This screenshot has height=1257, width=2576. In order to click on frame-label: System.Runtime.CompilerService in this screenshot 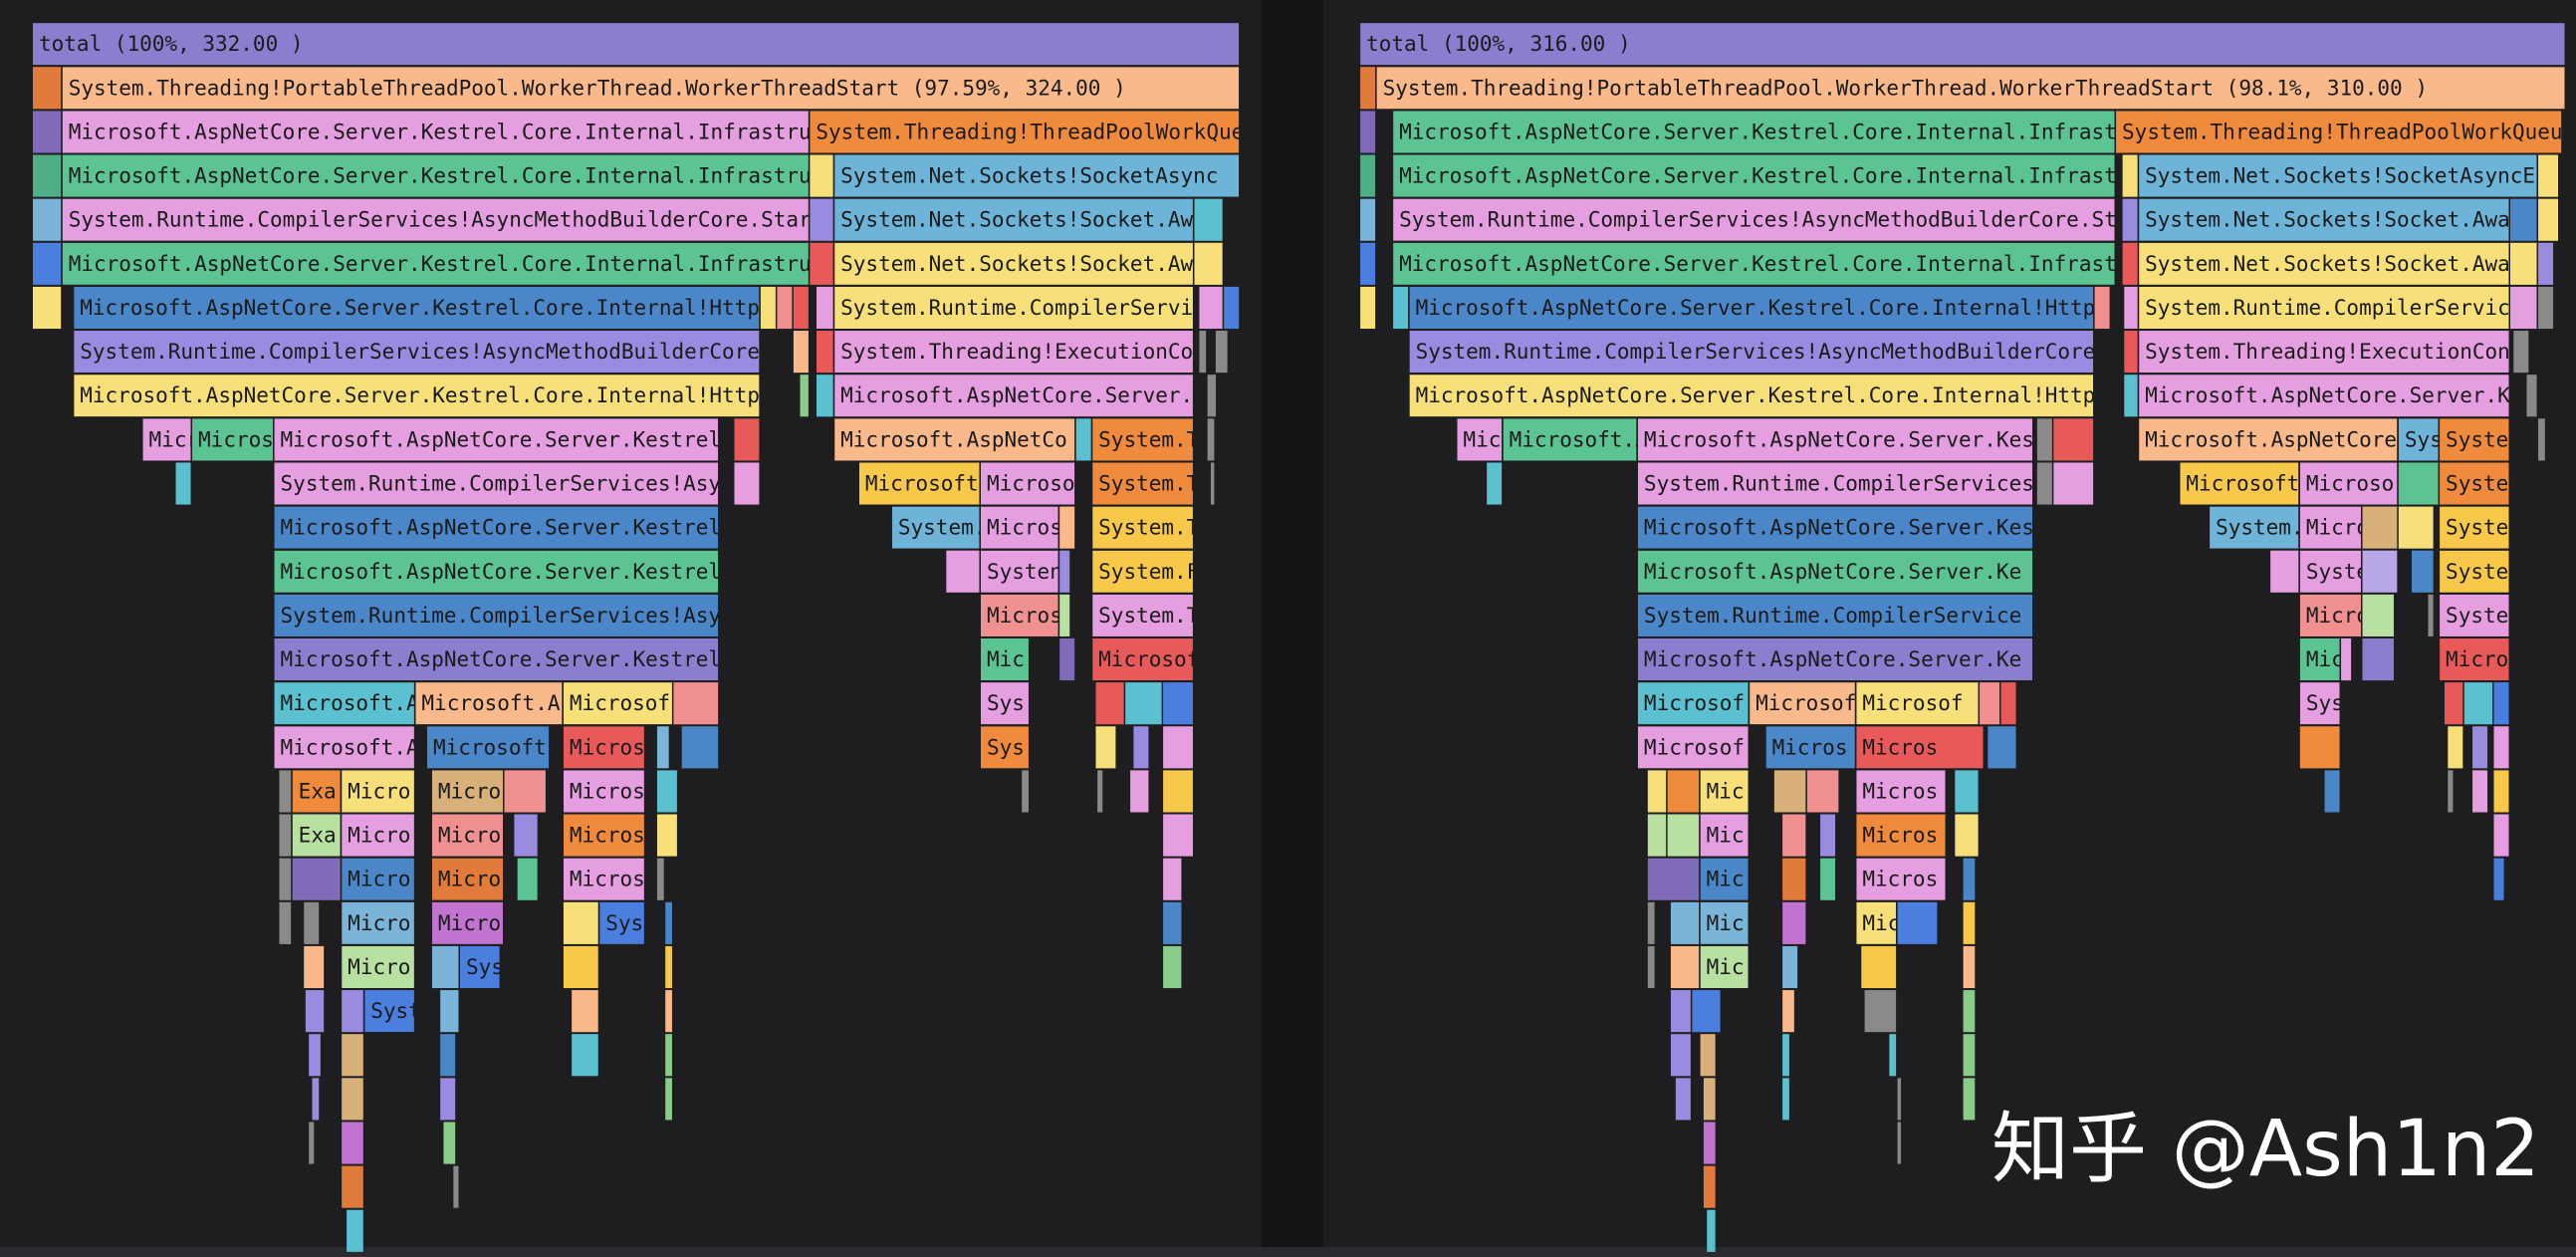, I will do `click(1832, 616)`.